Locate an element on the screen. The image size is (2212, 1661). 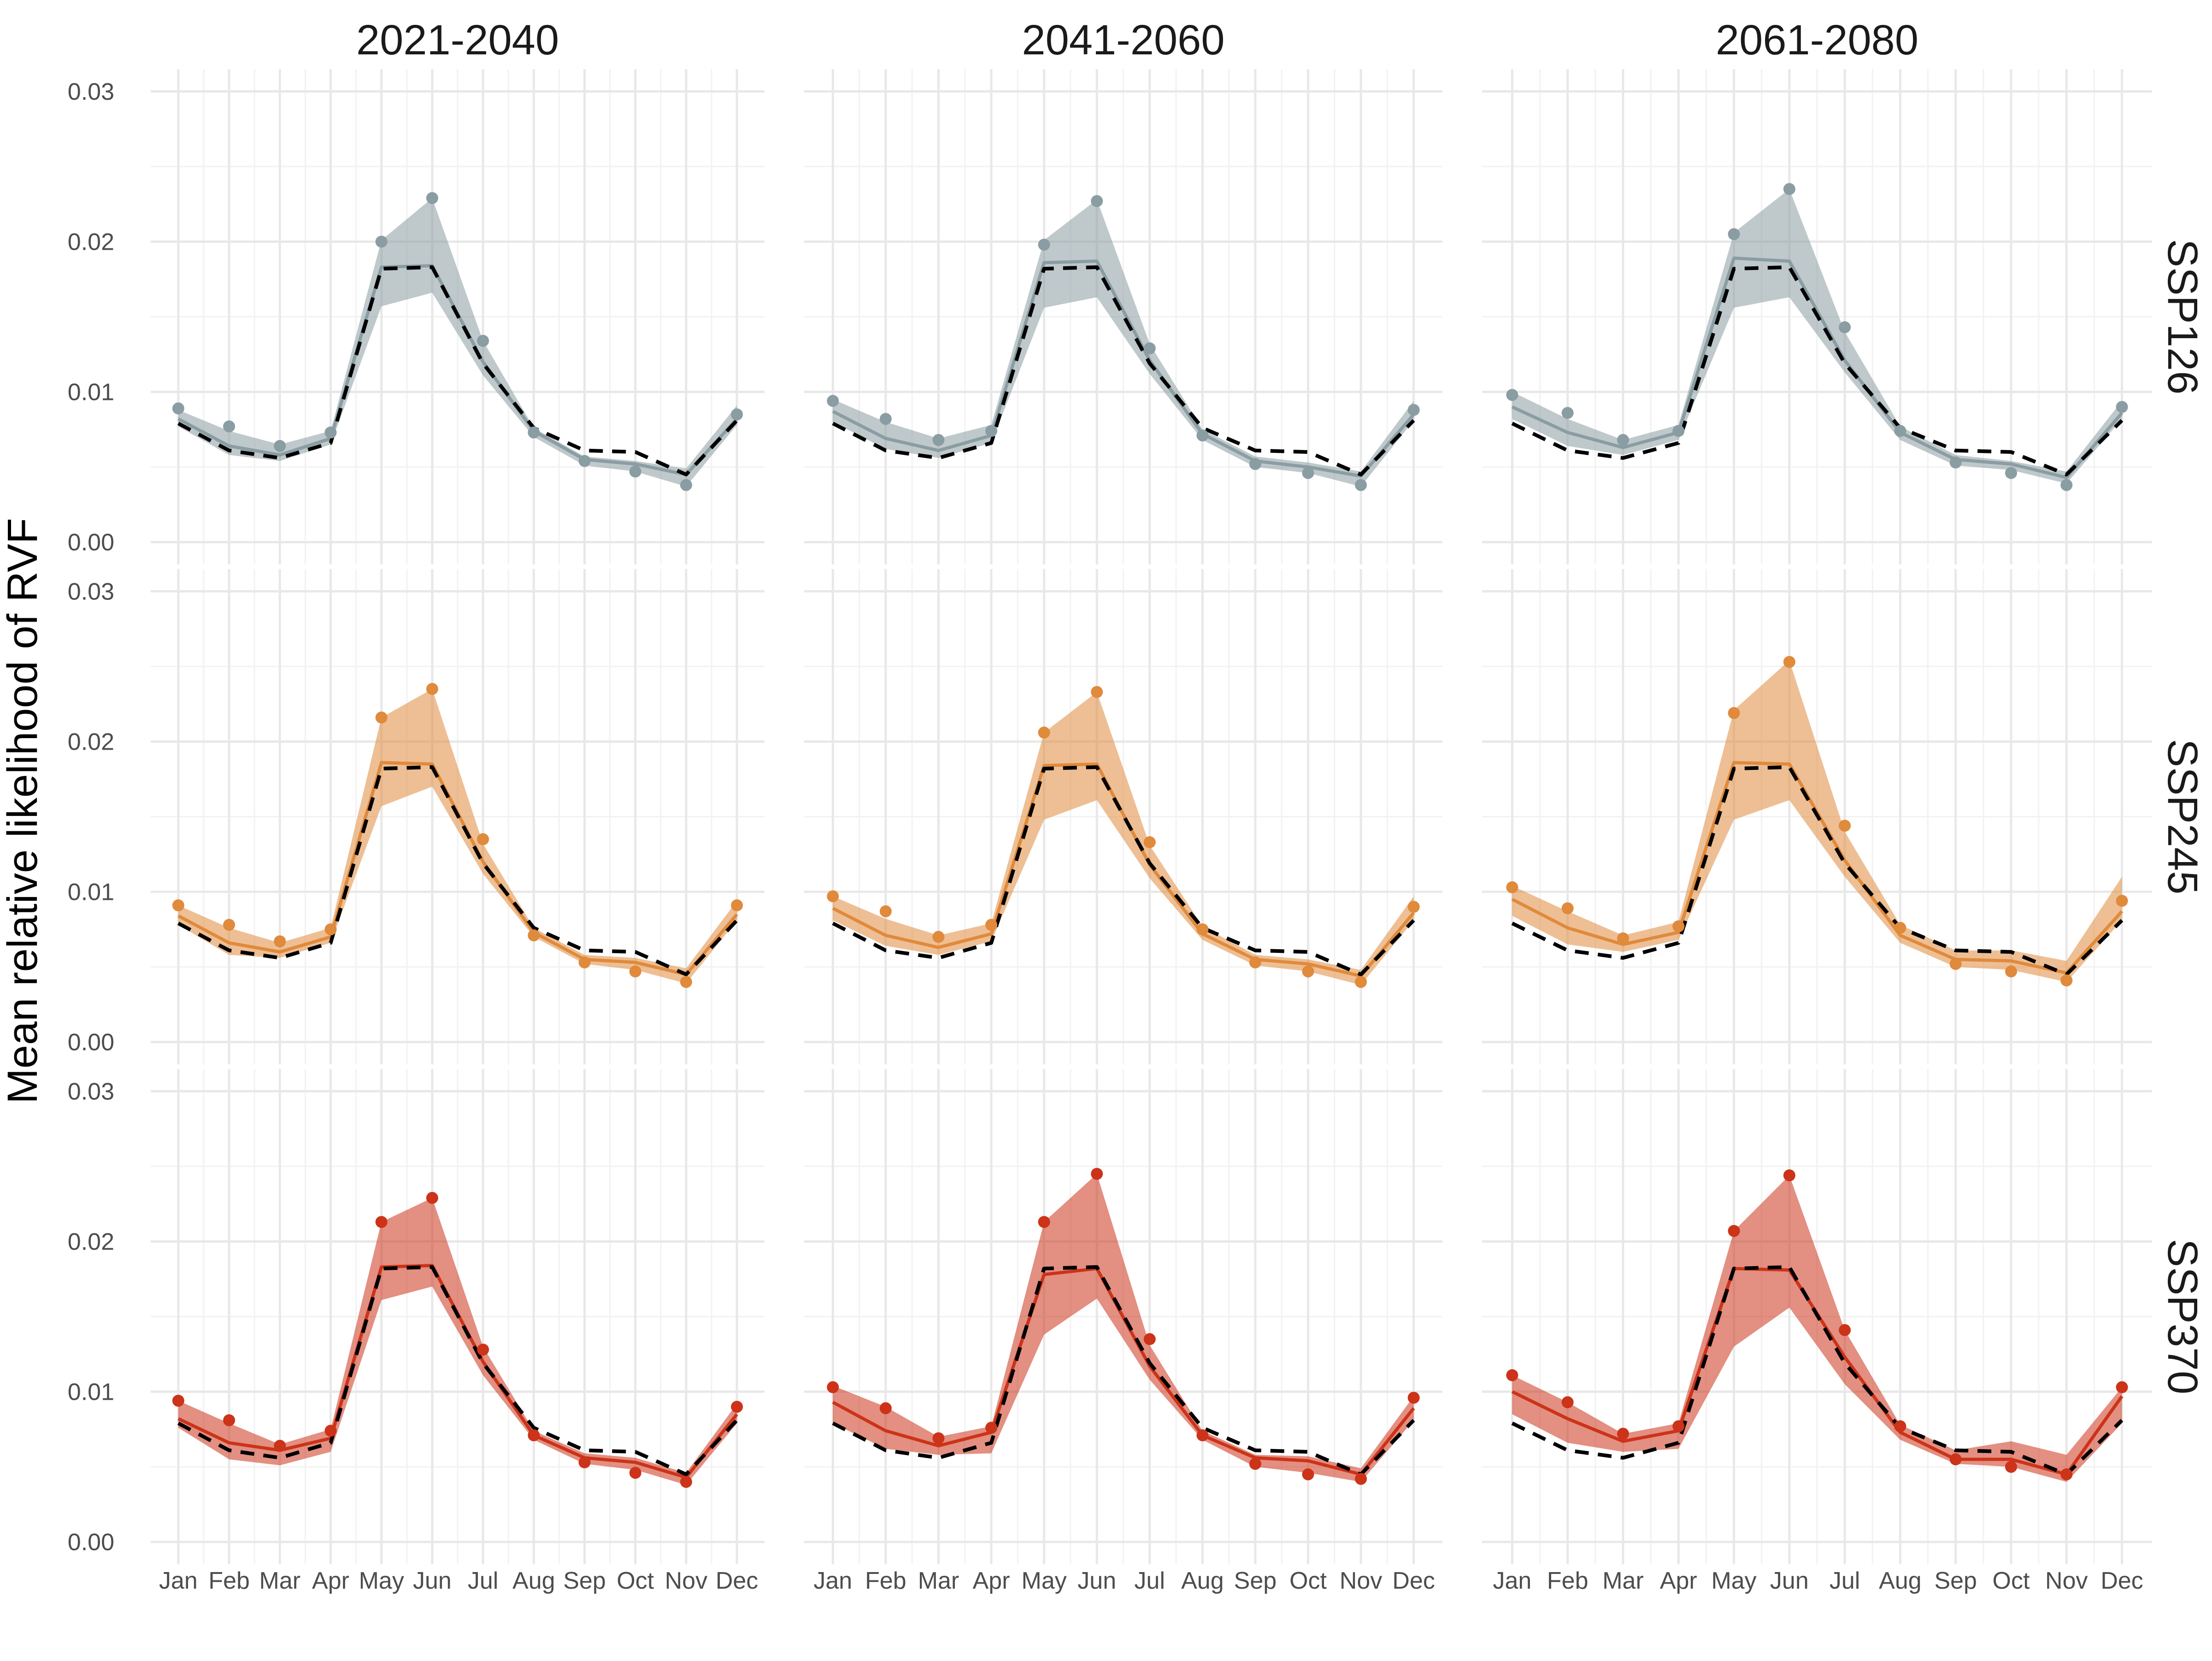
y-axis-title: Mean relative likelihood of RVF is located at coordinates (23, 811).